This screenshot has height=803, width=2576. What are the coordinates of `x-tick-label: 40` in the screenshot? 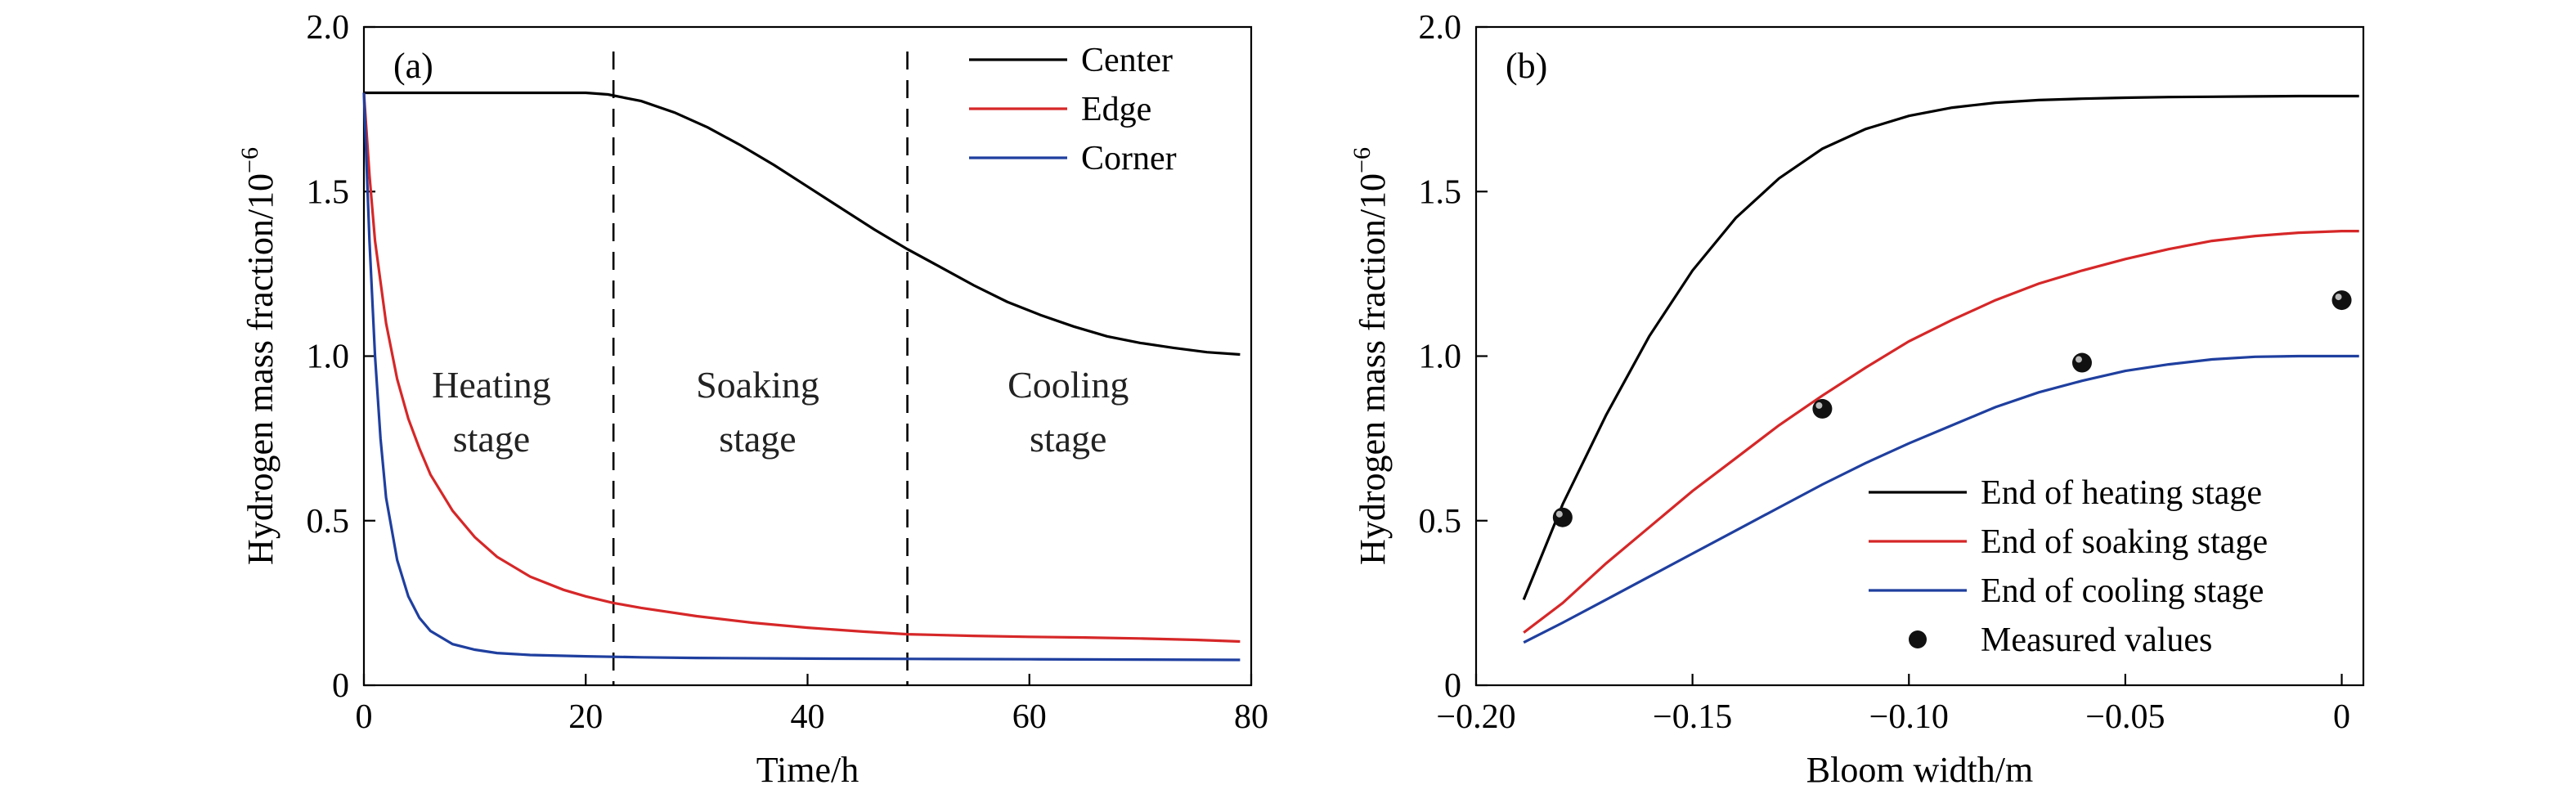 It's located at (808, 717).